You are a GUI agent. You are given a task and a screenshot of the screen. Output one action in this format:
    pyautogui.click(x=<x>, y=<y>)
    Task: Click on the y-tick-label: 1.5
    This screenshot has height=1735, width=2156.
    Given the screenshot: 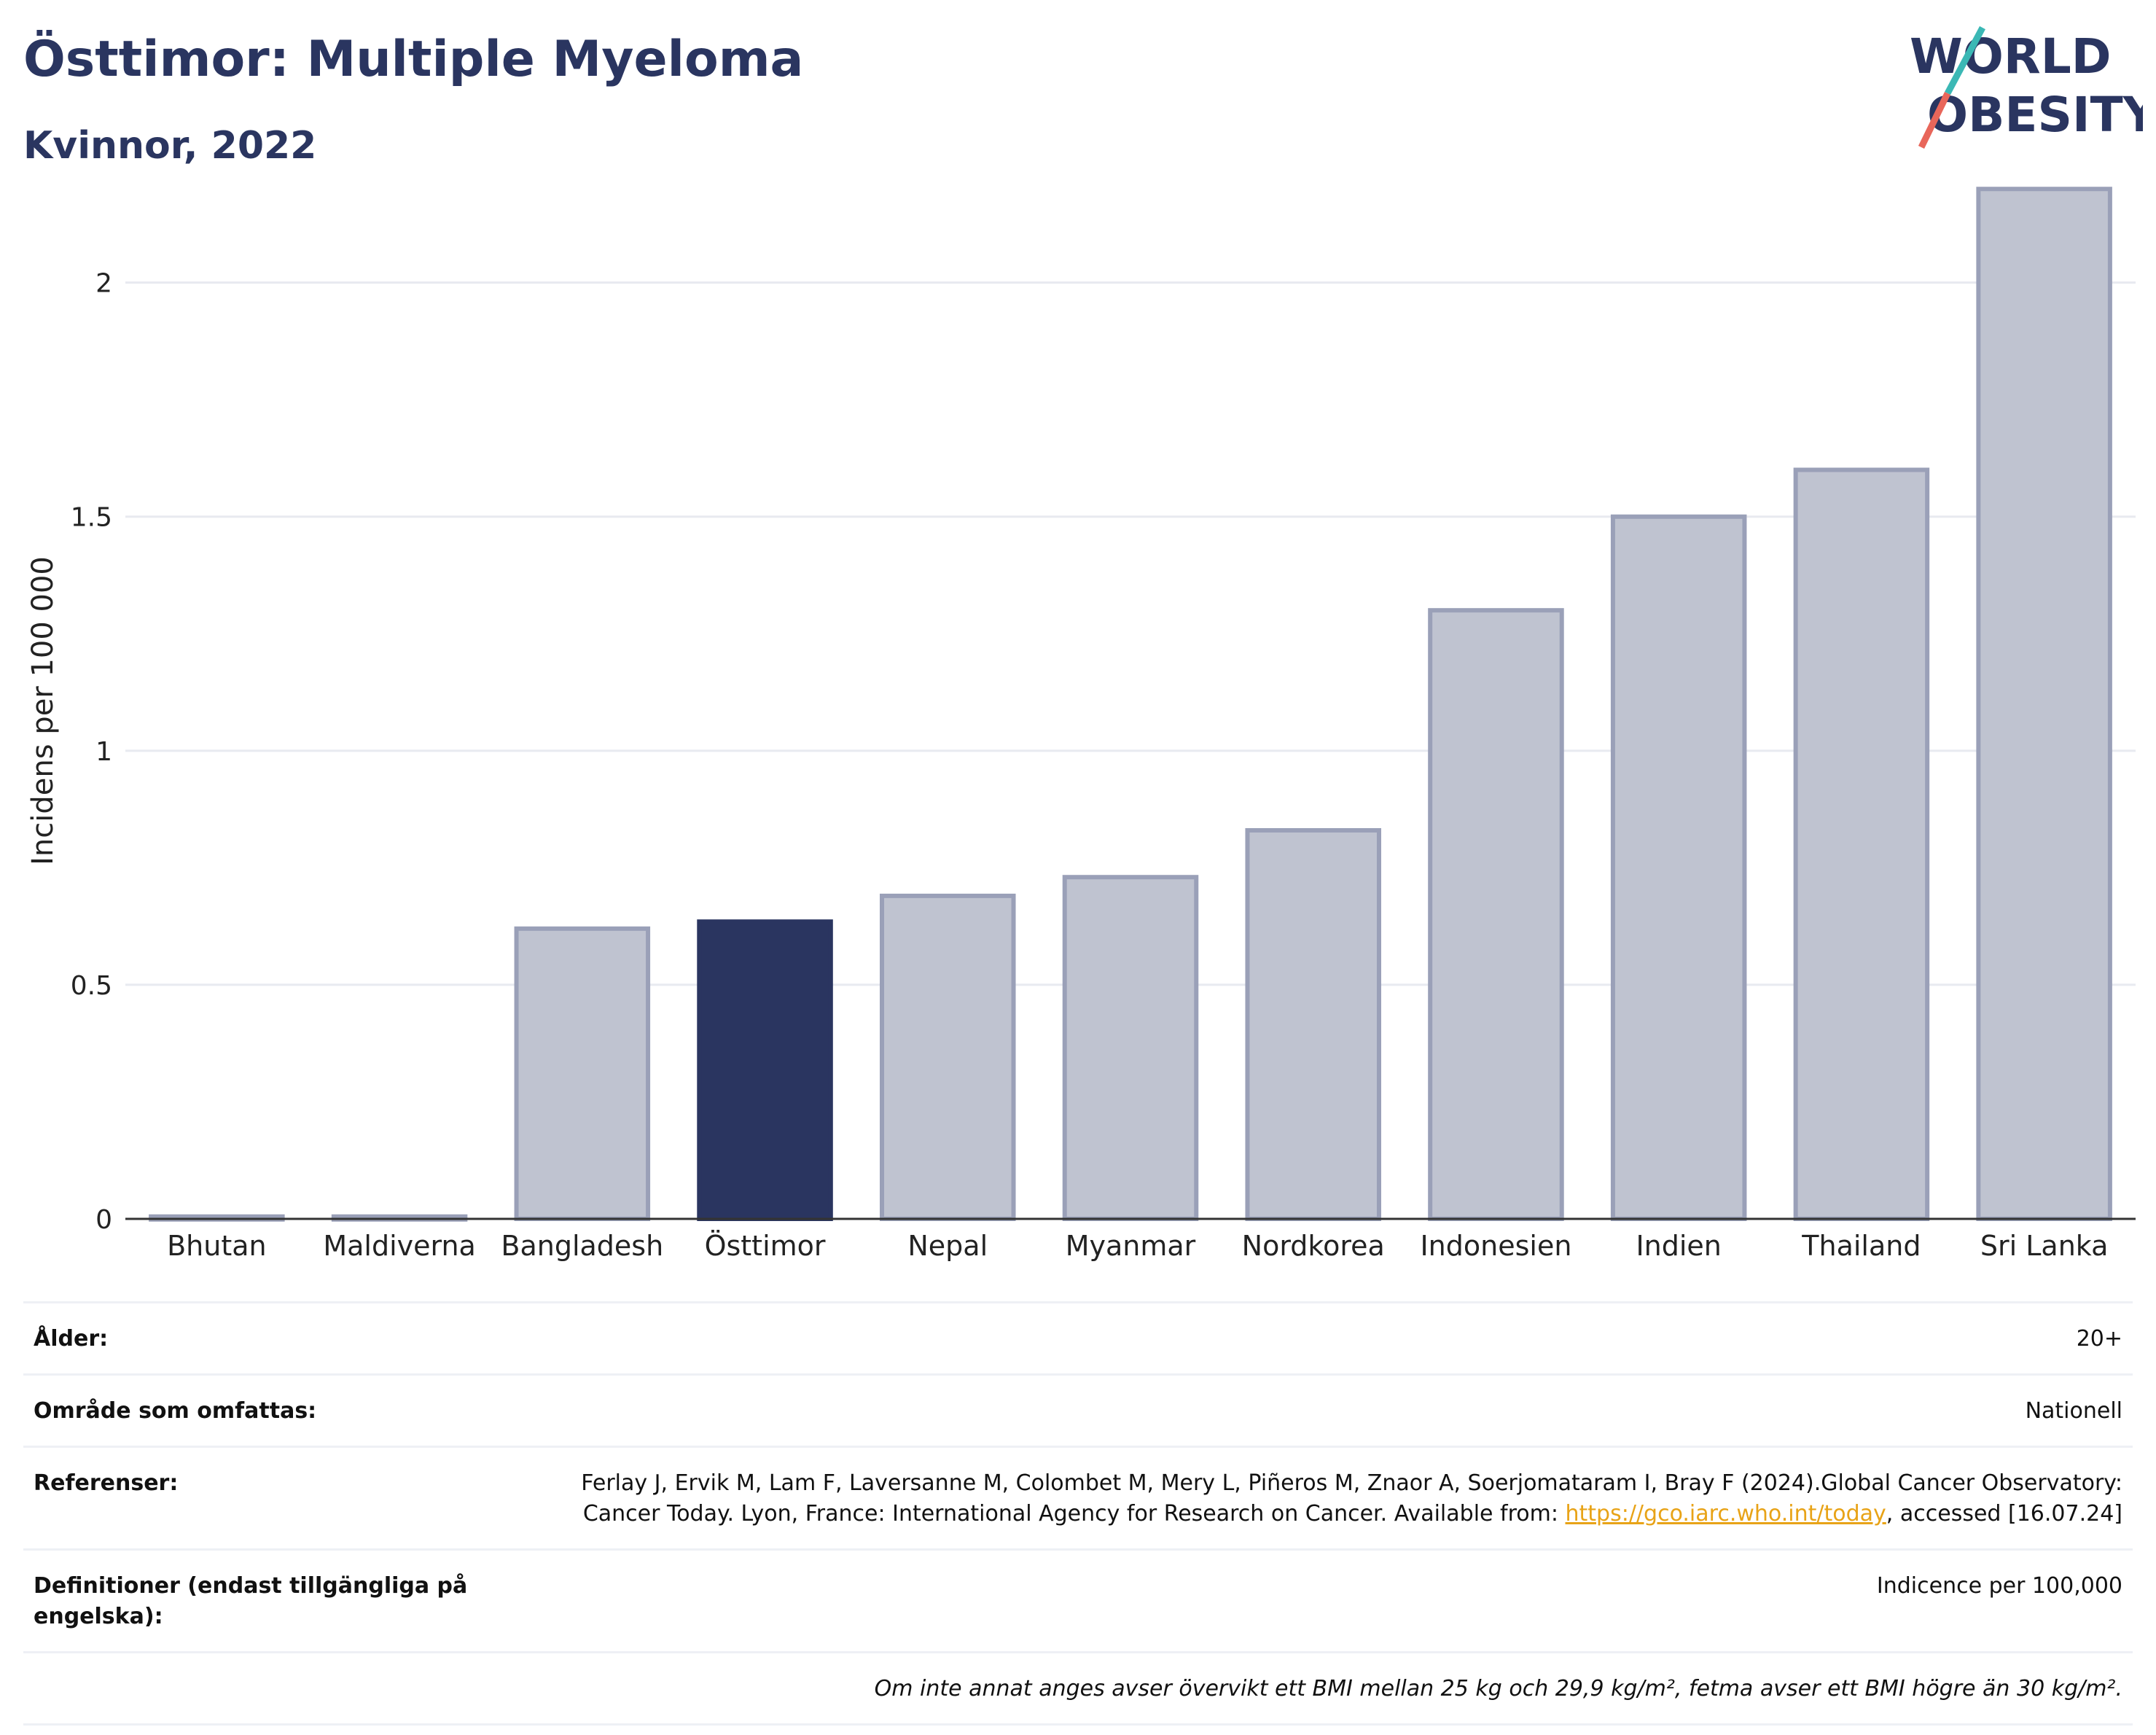 What is the action you would take?
    pyautogui.click(x=92, y=518)
    